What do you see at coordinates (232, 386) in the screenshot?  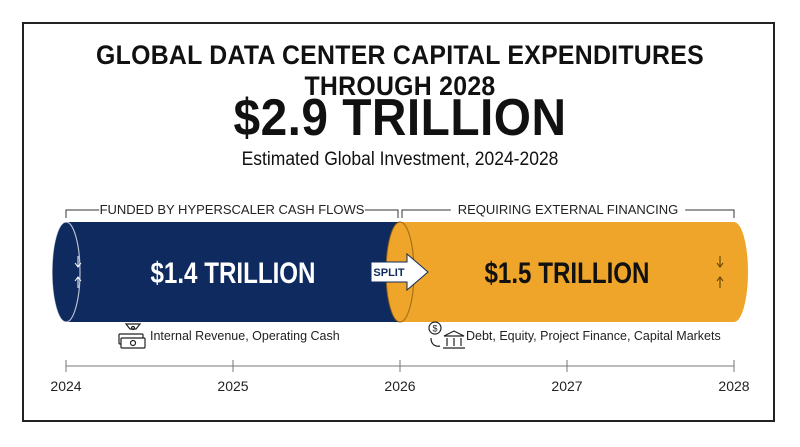 I see `axis-tick-label: 2025` at bounding box center [232, 386].